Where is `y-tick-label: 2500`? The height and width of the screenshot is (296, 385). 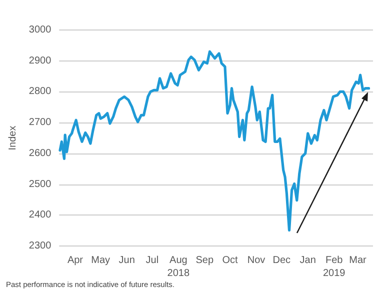 y-tick-label: 2500 is located at coordinates (40, 184).